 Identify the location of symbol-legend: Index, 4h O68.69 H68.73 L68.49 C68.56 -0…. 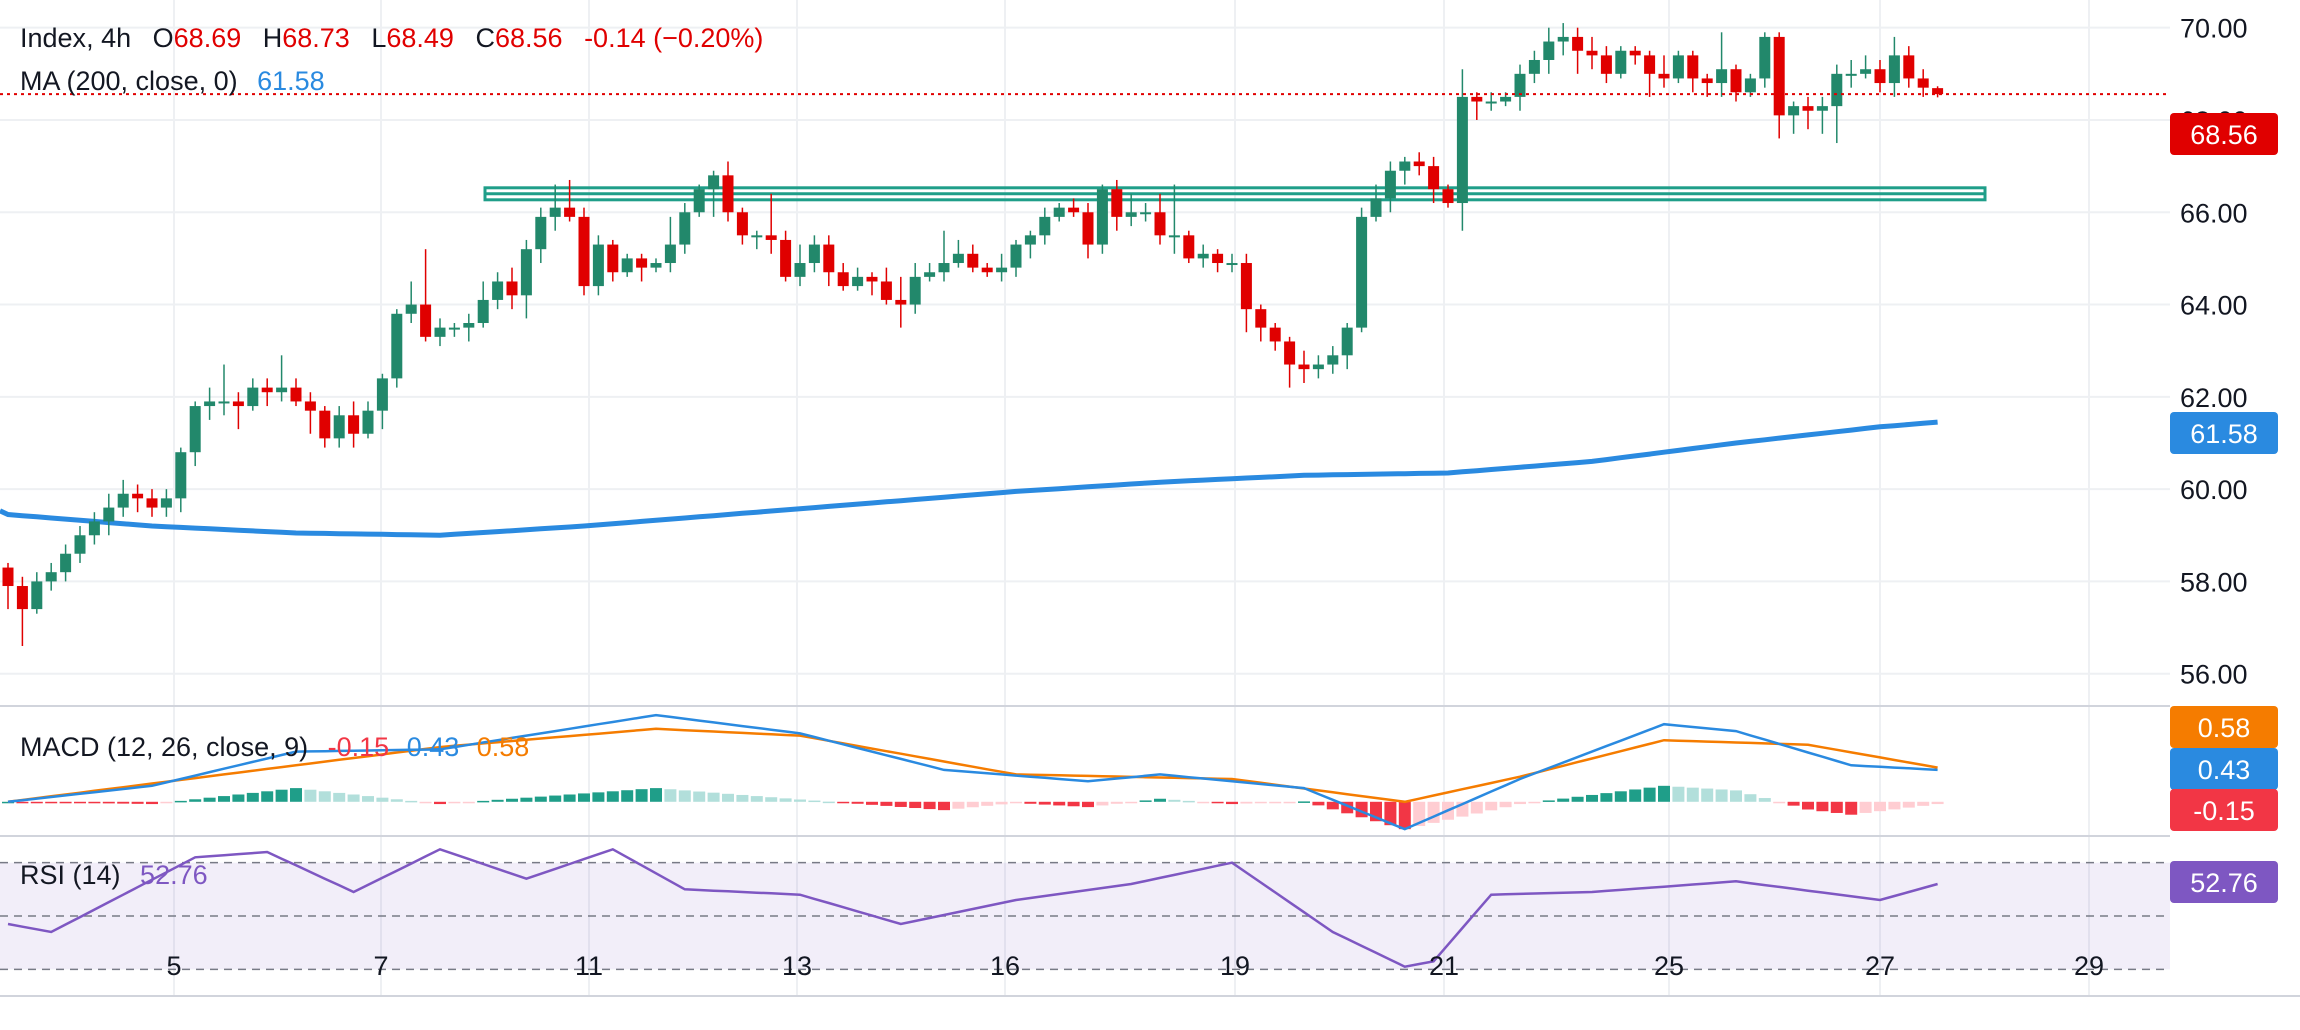
(391, 38).